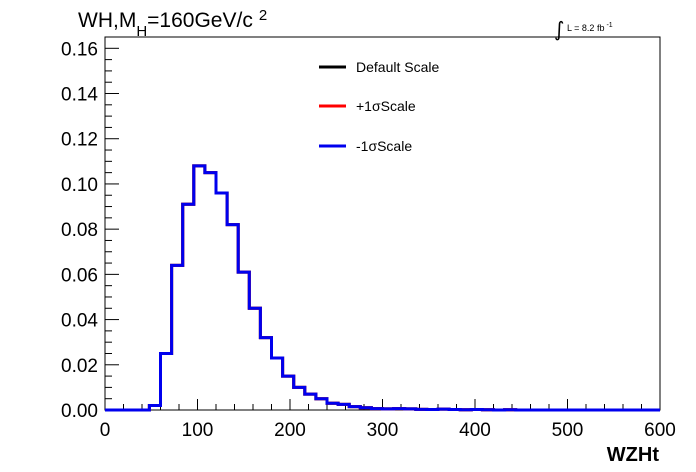 The height and width of the screenshot is (472, 696). Describe the element at coordinates (79, 275) in the screenshot. I see `y-tick-label: 0.06` at that location.